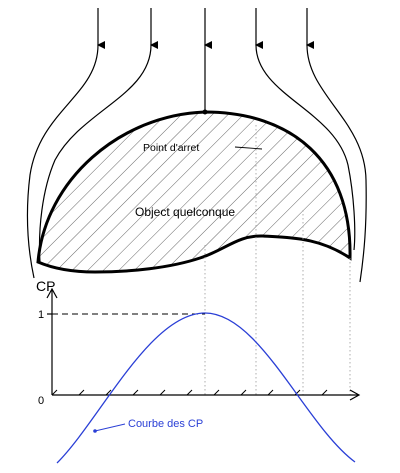 The width and height of the screenshot is (400, 473). Describe the element at coordinates (165, 424) in the screenshot. I see `cp-curve-label: Courbe des CP` at that location.